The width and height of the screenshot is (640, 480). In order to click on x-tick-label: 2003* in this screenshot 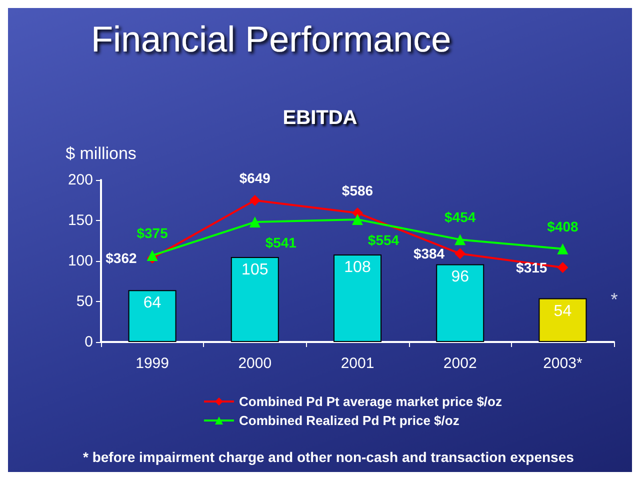, I will do `click(562, 363)`.